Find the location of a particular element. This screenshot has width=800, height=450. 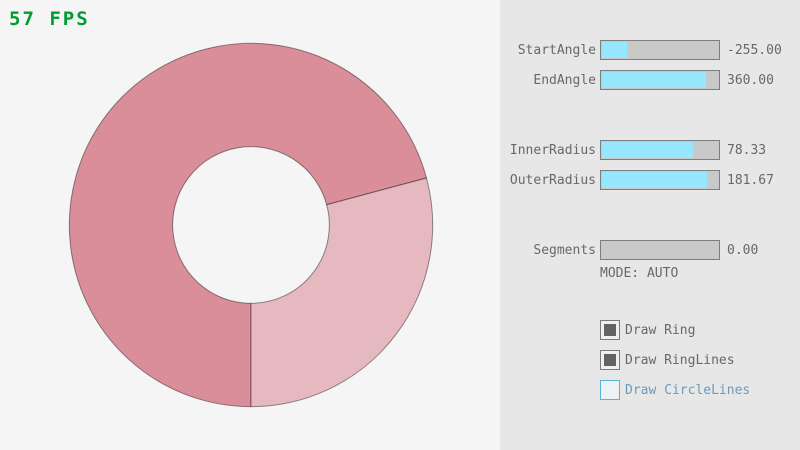

fps-counter: 57 FPS is located at coordinates (49, 19).